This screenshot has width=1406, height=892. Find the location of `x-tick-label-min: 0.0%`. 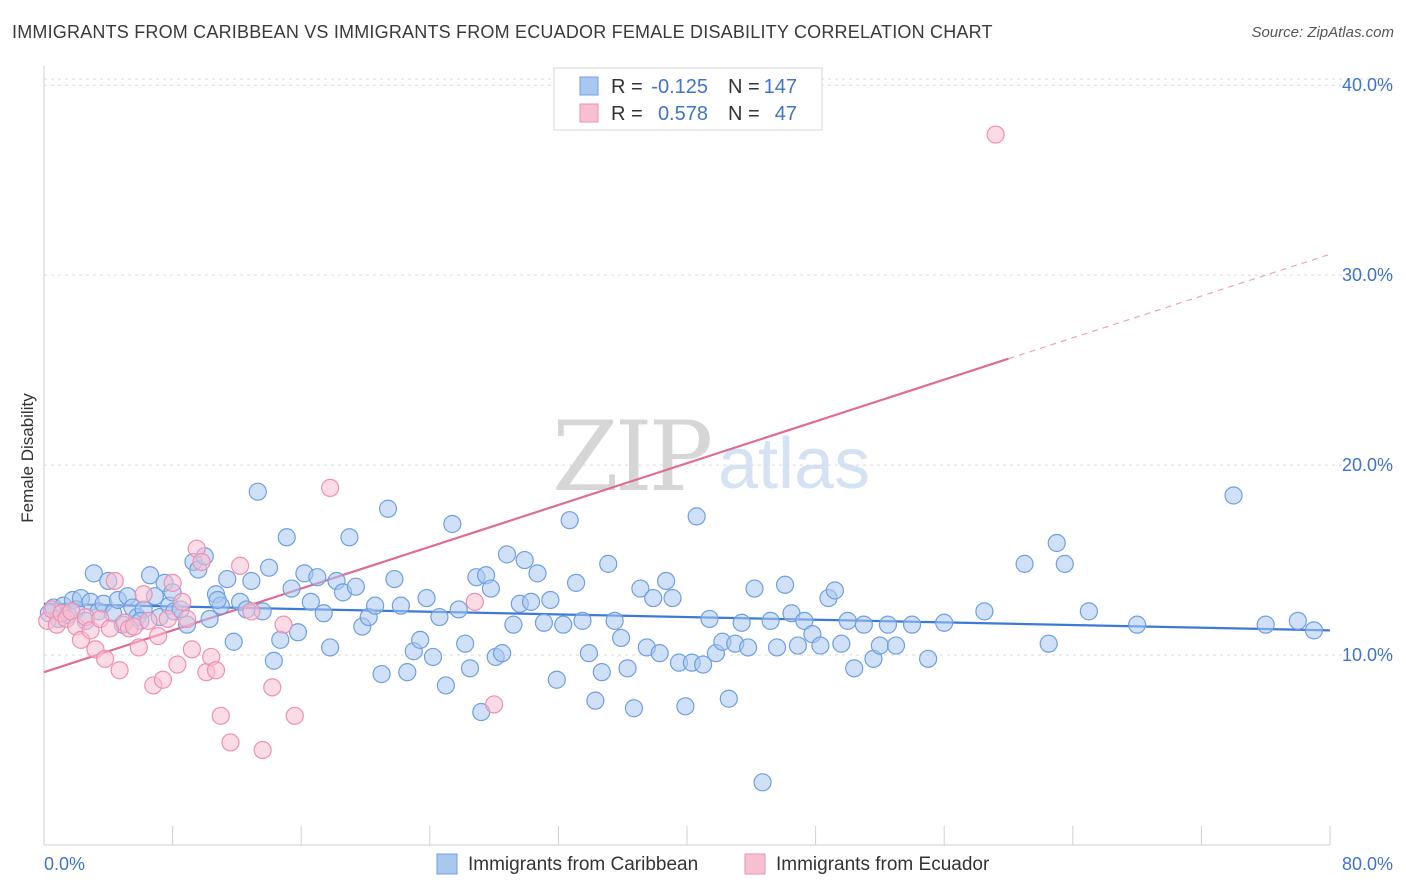

x-tick-label-min: 0.0% is located at coordinates (64, 864).